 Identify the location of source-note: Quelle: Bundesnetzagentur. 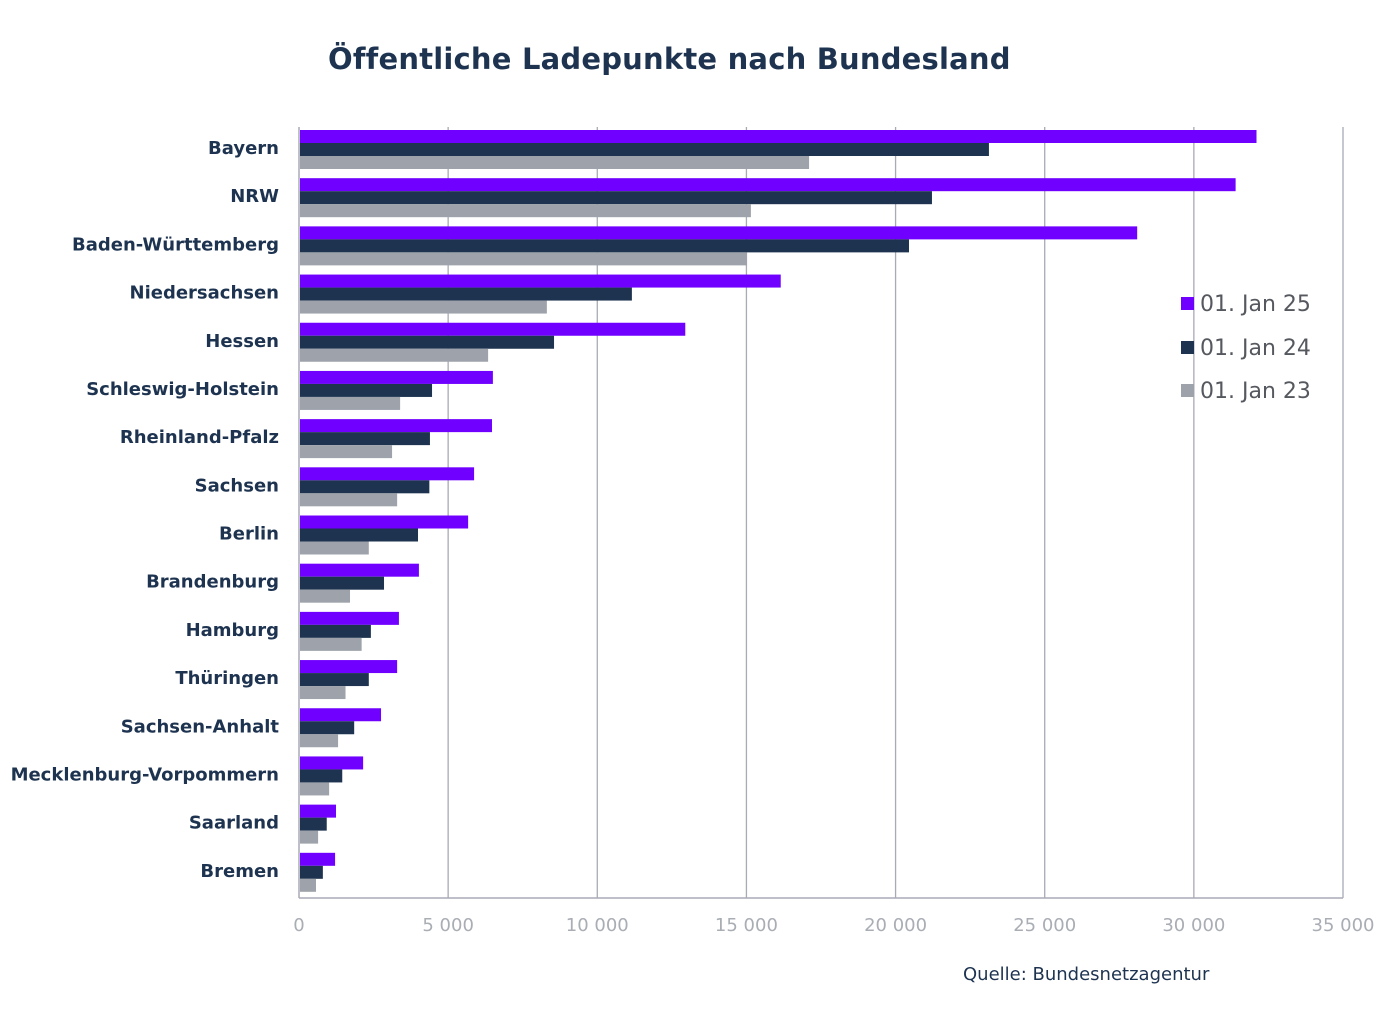
(1086, 974).